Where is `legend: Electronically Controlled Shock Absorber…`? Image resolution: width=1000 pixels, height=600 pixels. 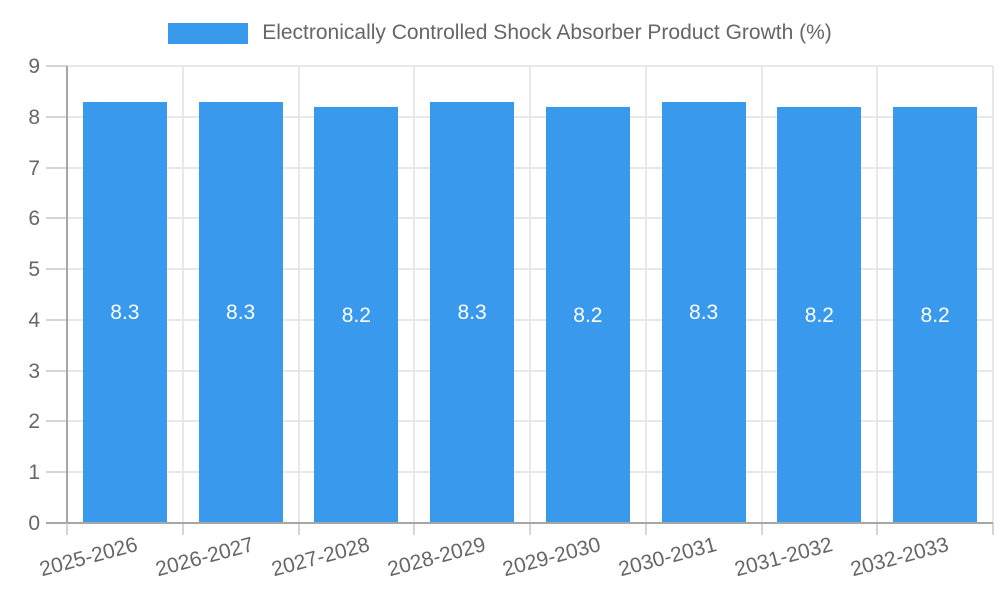
legend: Electronically Controlled Shock Absorber… is located at coordinates (500, 33).